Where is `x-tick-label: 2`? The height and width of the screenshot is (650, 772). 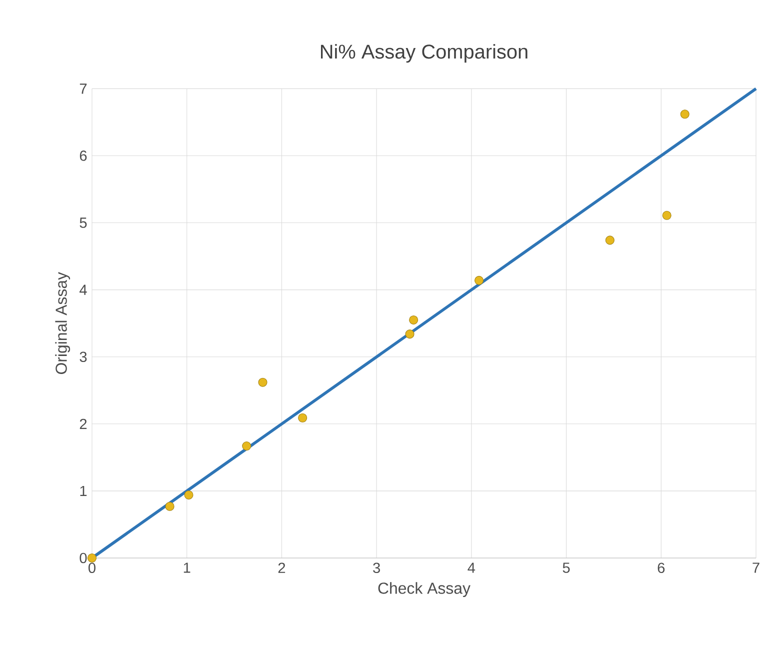 x-tick-label: 2 is located at coordinates (282, 567).